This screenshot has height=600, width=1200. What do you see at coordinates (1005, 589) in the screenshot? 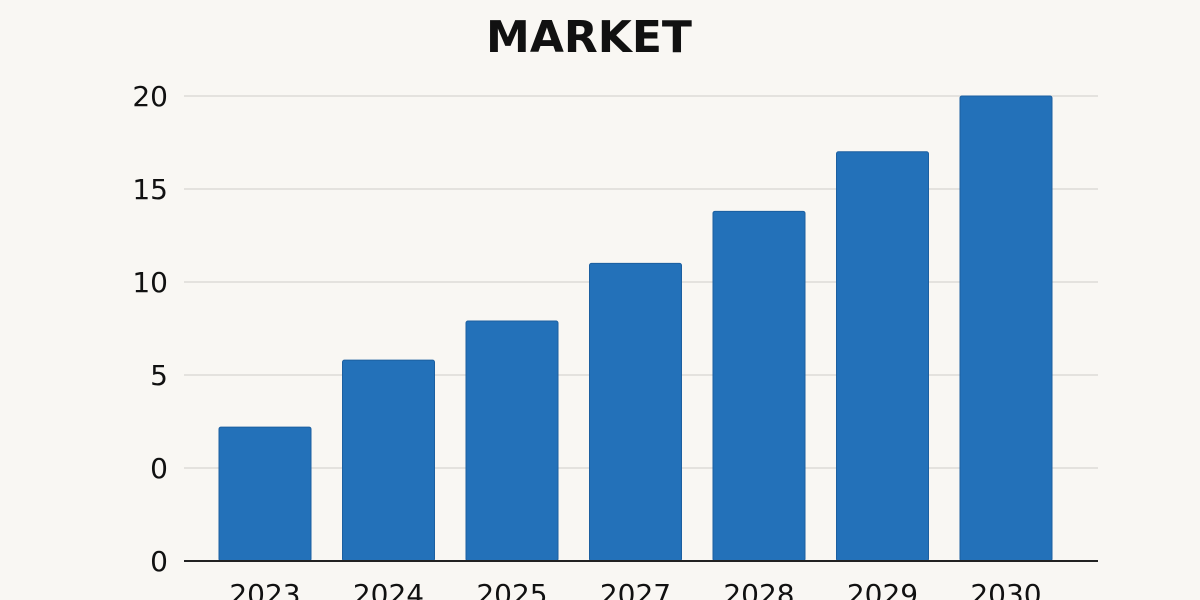
I see `x-tick-label: 2030` at bounding box center [1005, 589].